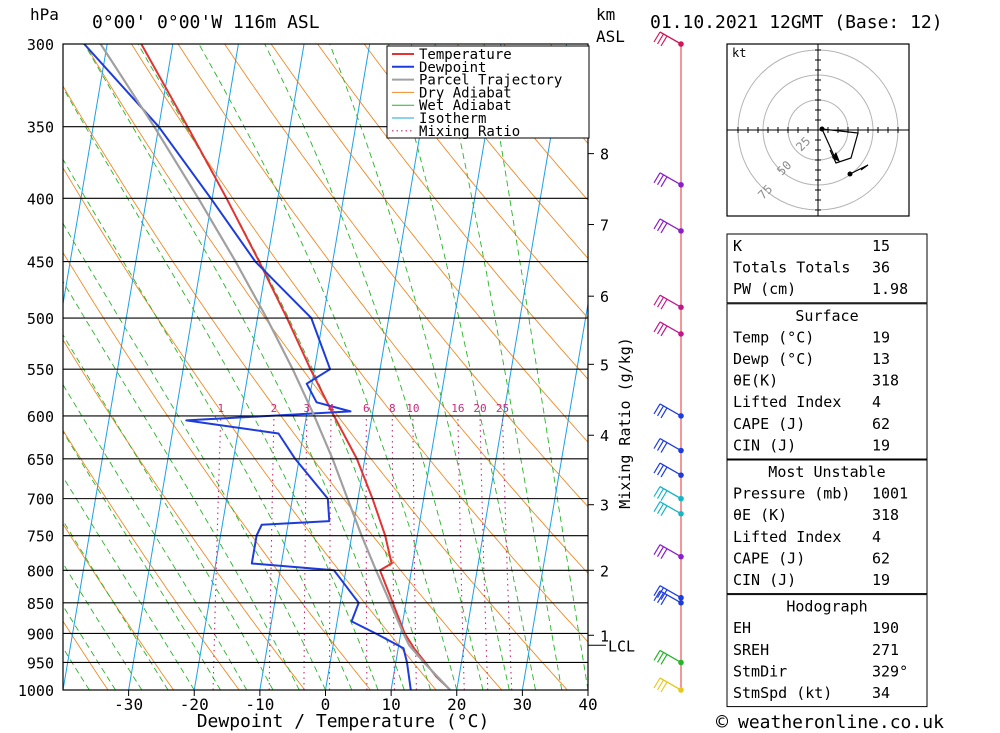  I want to click on surface-title: Surface, so click(826, 316).